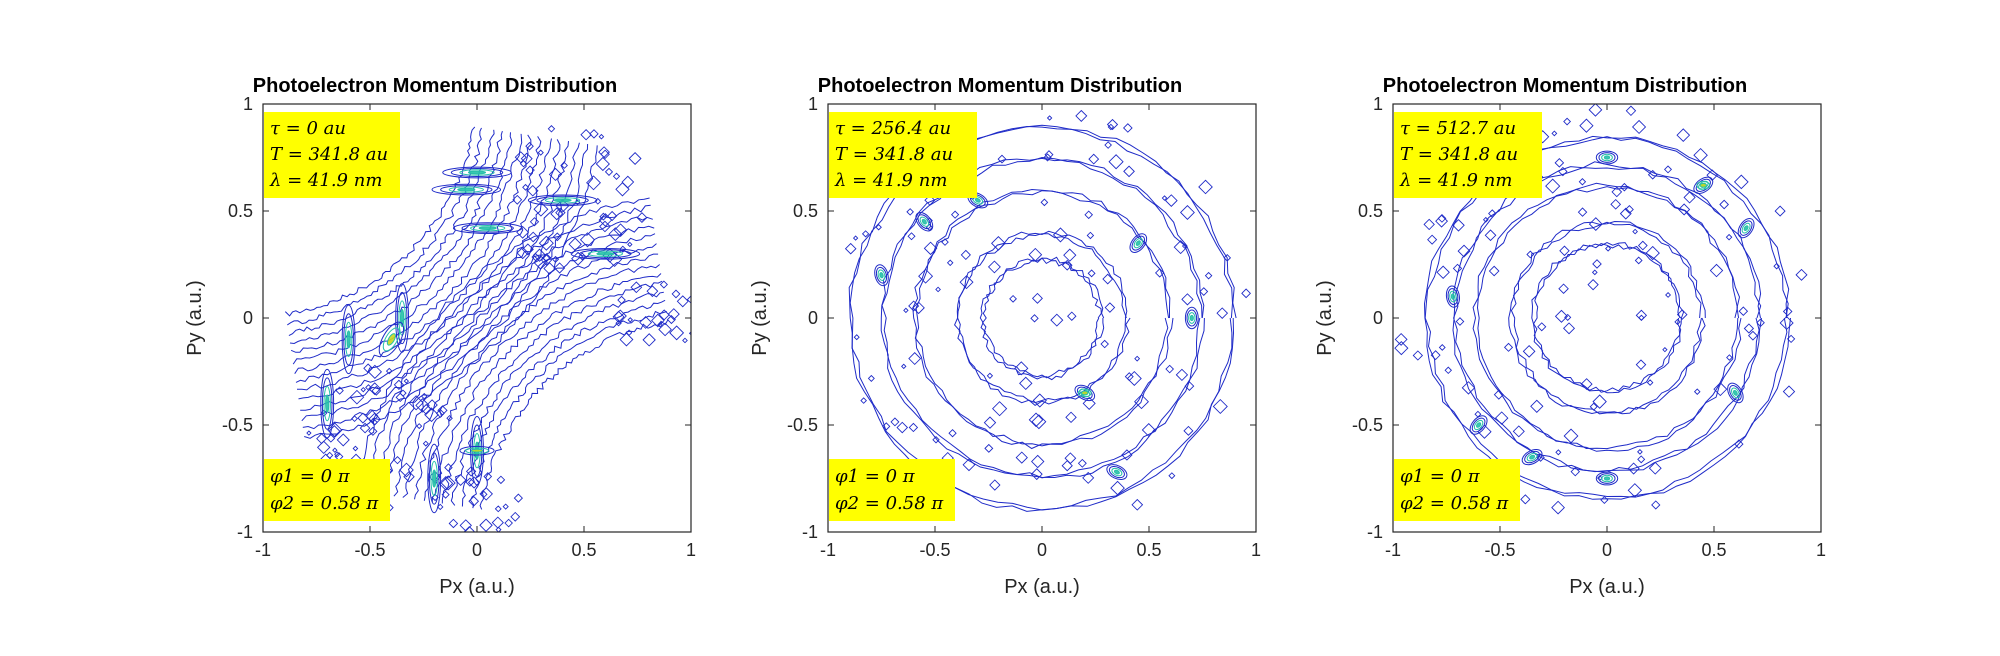  What do you see at coordinates (894, 154) in the screenshot?
I see `annotation-period: T = 341.8 au` at bounding box center [894, 154].